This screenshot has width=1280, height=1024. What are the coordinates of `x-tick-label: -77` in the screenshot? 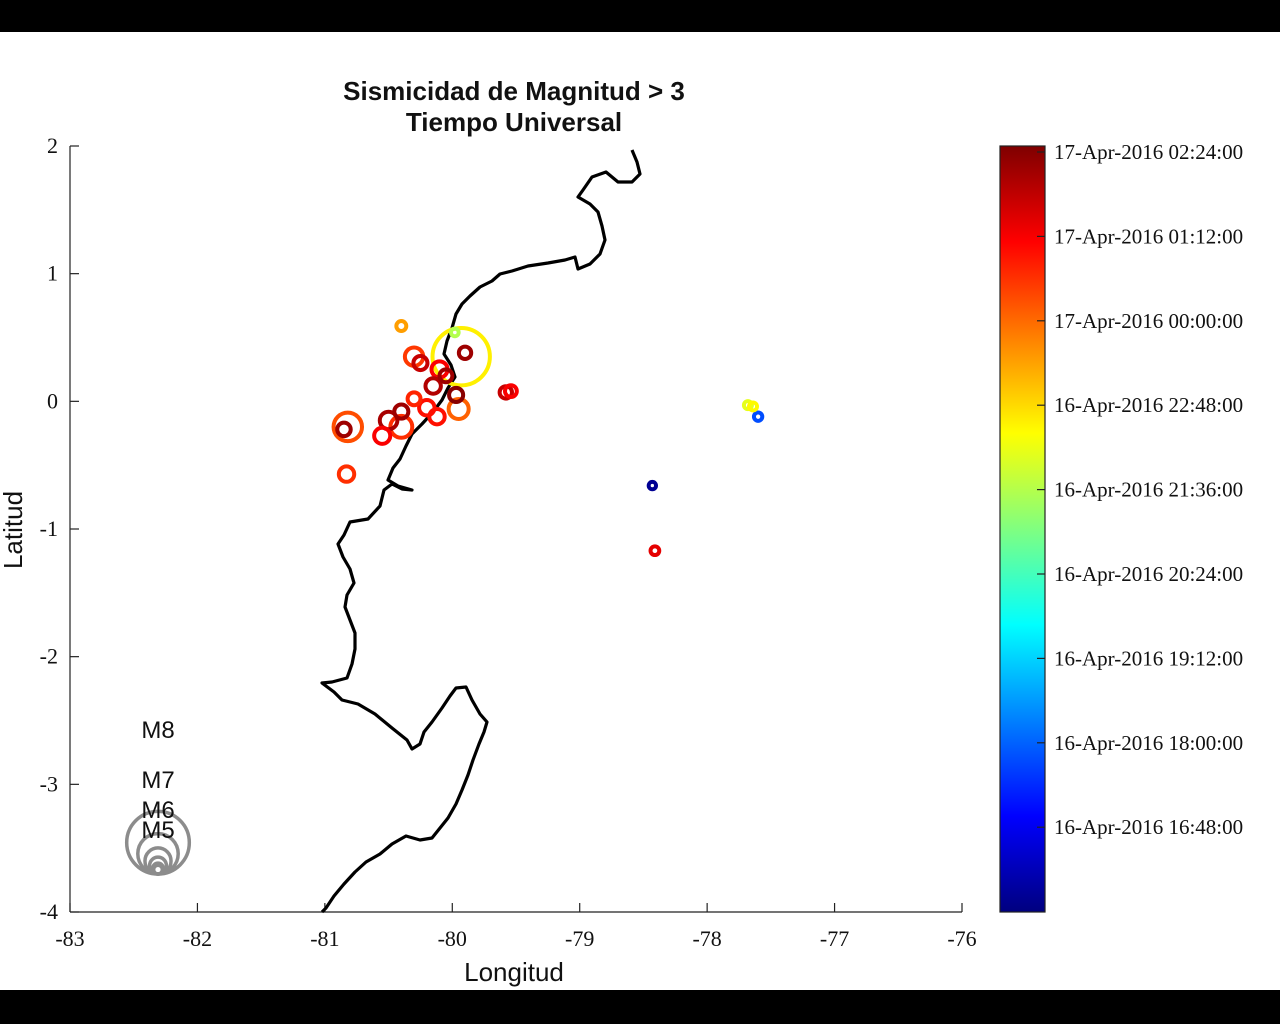 It's located at (834, 938).